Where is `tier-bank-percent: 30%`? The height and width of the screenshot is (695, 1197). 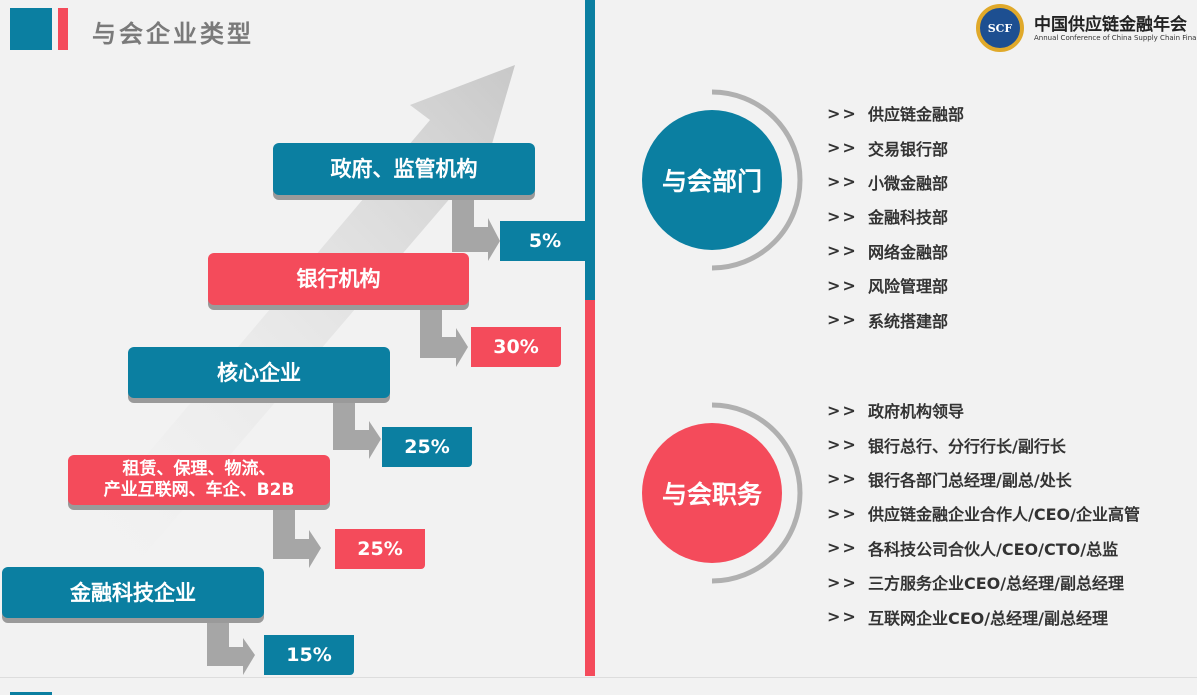 tier-bank-percent: 30% is located at coordinates (516, 347).